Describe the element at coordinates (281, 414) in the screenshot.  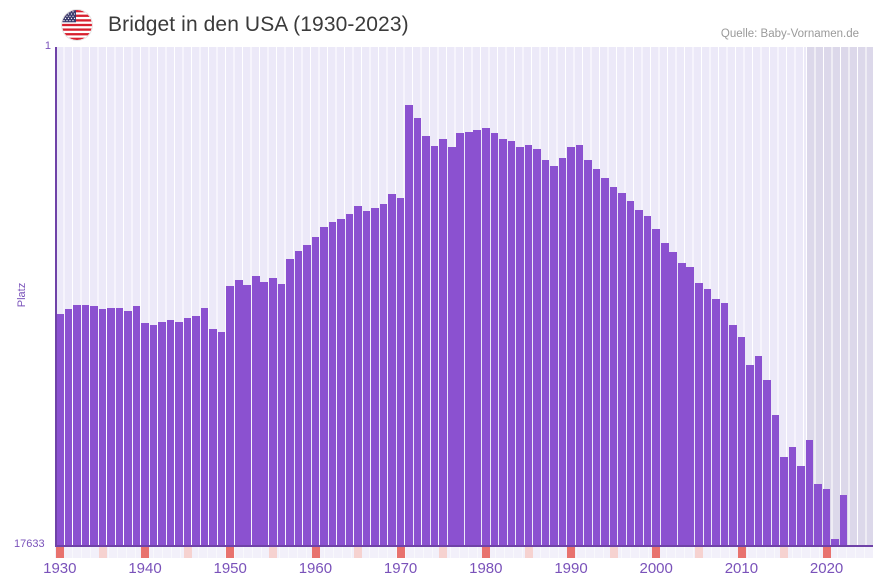
I see `bar-1956` at that location.